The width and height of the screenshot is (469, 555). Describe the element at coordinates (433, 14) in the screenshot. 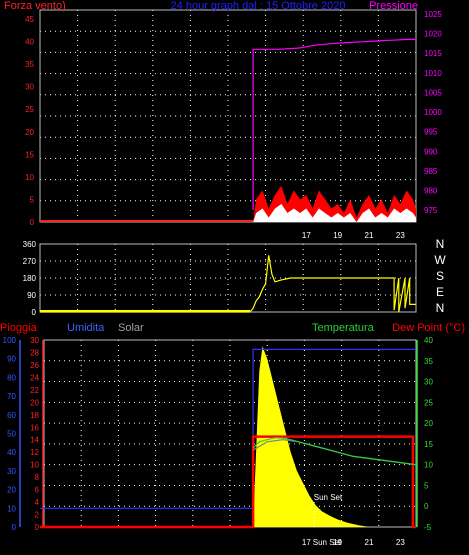

I see `pressure-tick: 1025` at that location.